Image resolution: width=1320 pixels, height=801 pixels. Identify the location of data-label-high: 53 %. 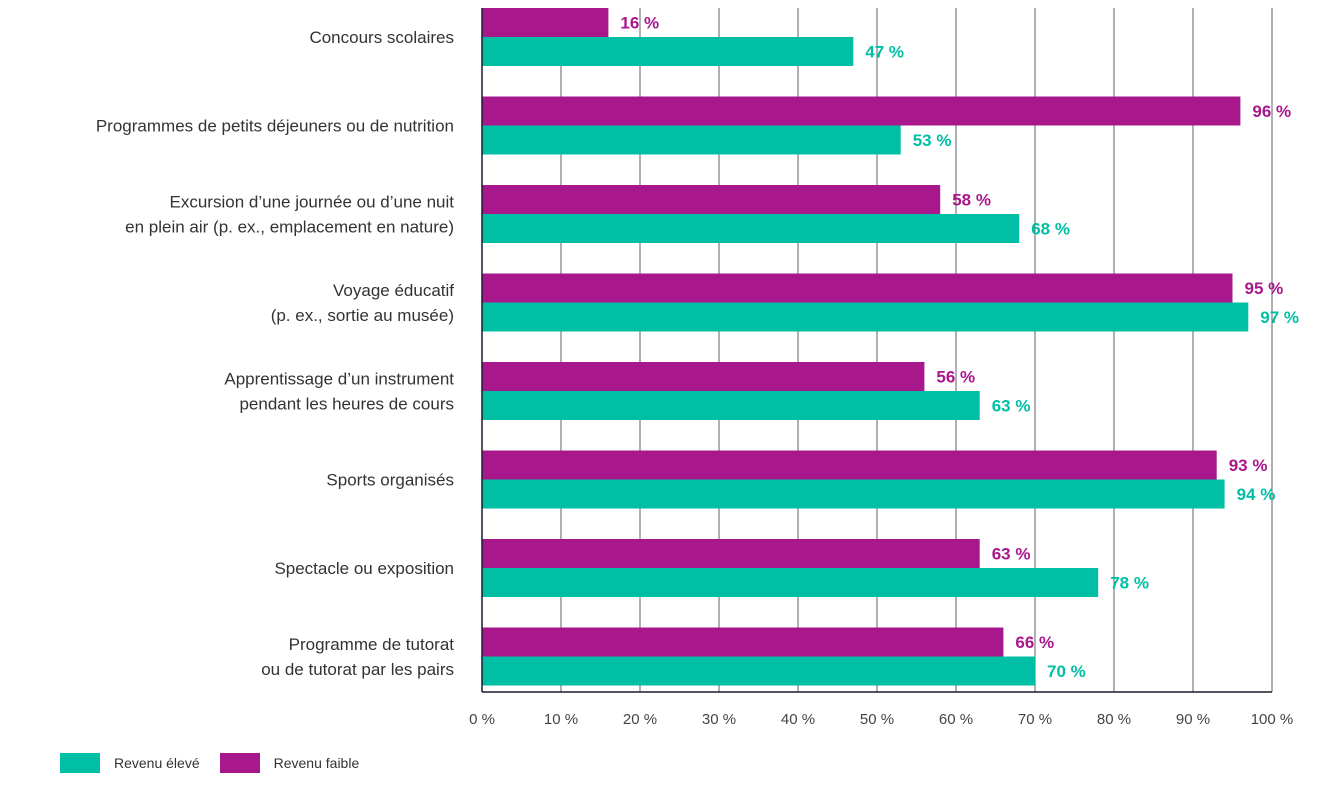
(932, 140).